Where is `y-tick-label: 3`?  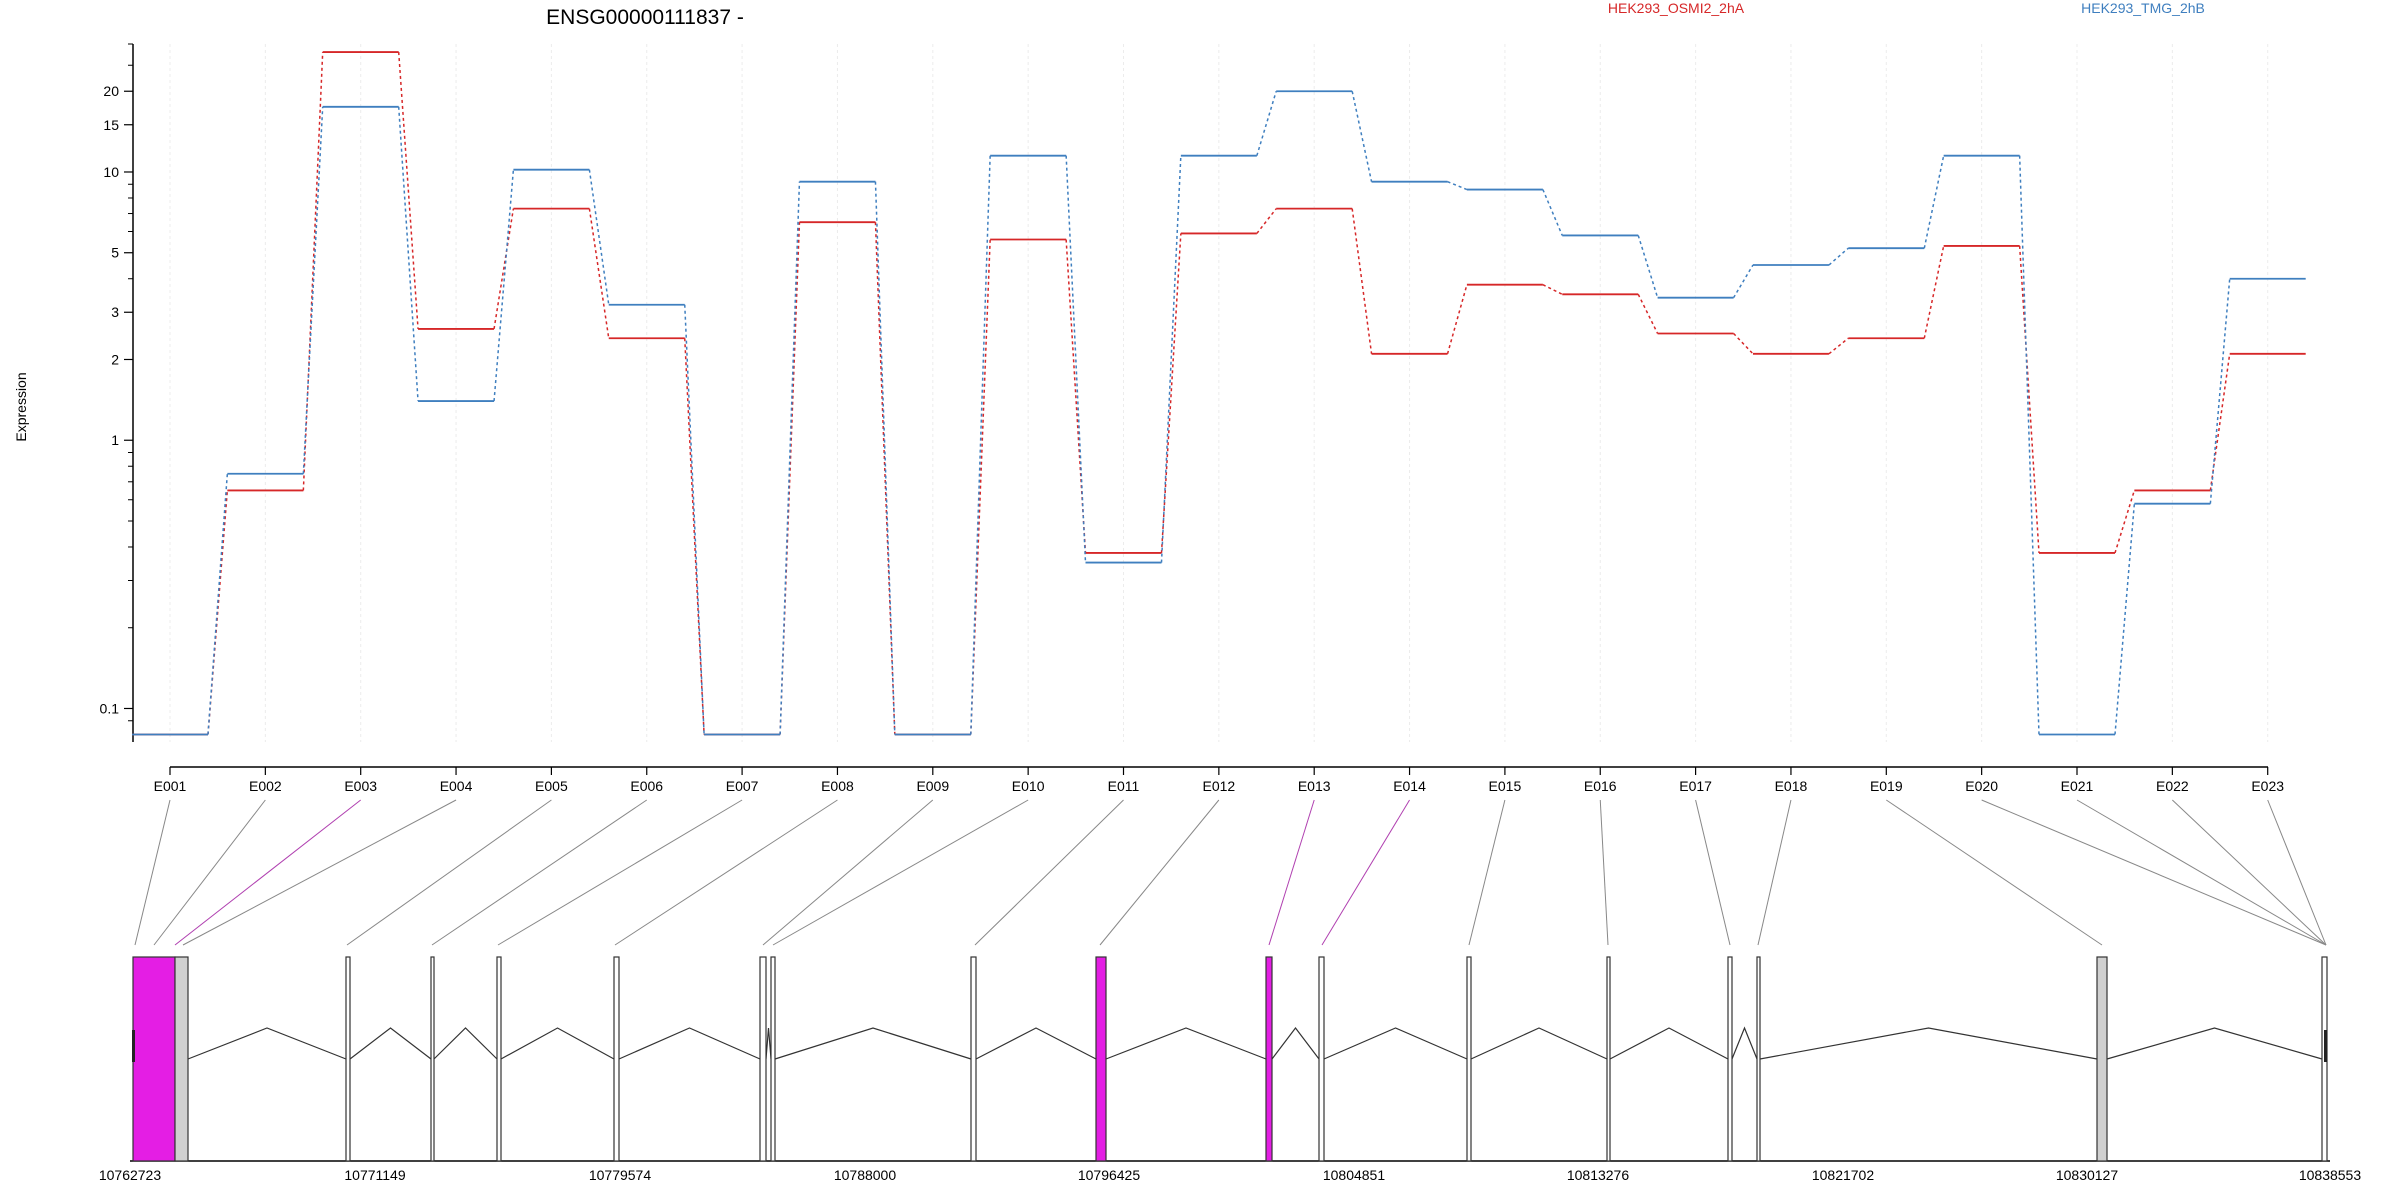
y-tick-label: 3 is located at coordinates (115, 312).